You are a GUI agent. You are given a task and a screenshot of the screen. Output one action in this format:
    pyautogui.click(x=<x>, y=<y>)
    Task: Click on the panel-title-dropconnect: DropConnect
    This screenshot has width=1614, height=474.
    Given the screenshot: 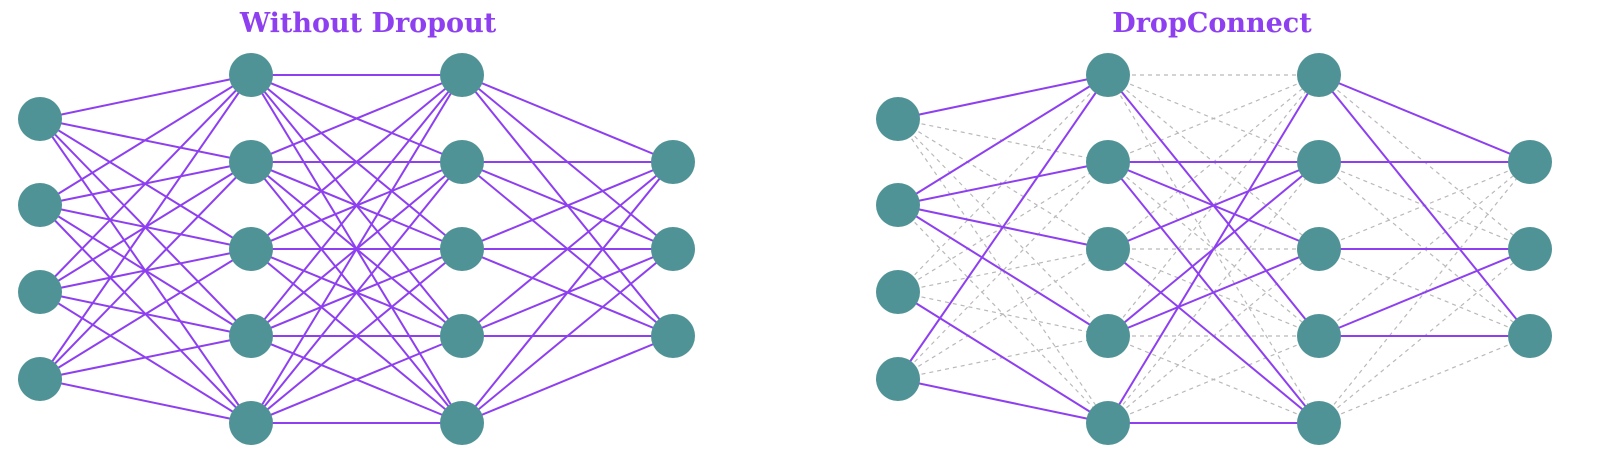 What is the action you would take?
    pyautogui.click(x=1212, y=23)
    